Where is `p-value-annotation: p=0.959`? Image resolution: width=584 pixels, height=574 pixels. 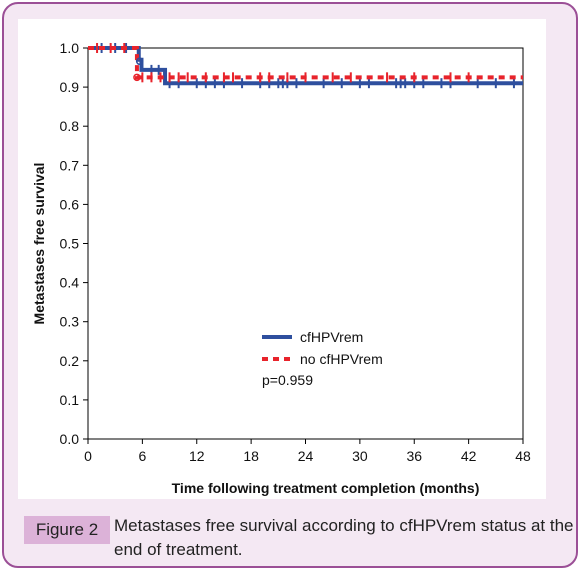
p-value-annotation: p=0.959 is located at coordinates (287, 380).